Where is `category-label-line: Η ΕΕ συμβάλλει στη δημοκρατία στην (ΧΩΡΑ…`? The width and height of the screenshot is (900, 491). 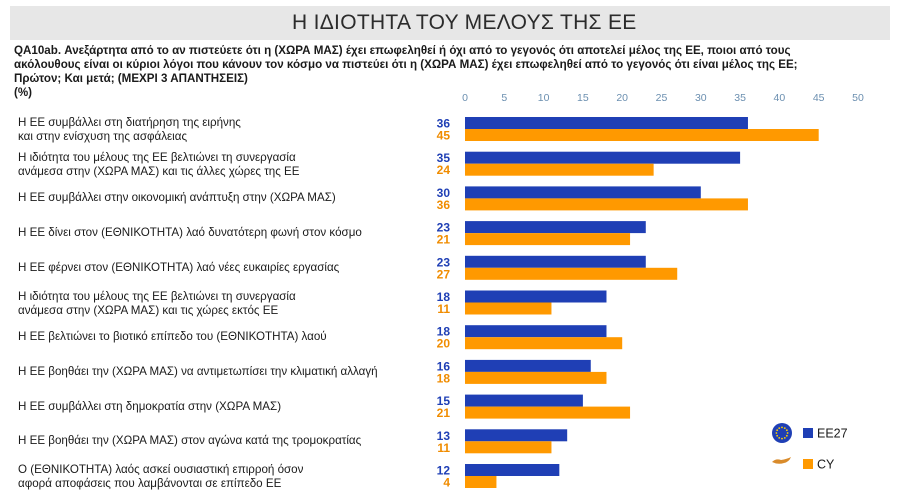
category-label-line: Η ΕΕ συμβάλλει στη δημοκρατία στην (ΧΩΡΑ… is located at coordinates (150, 406).